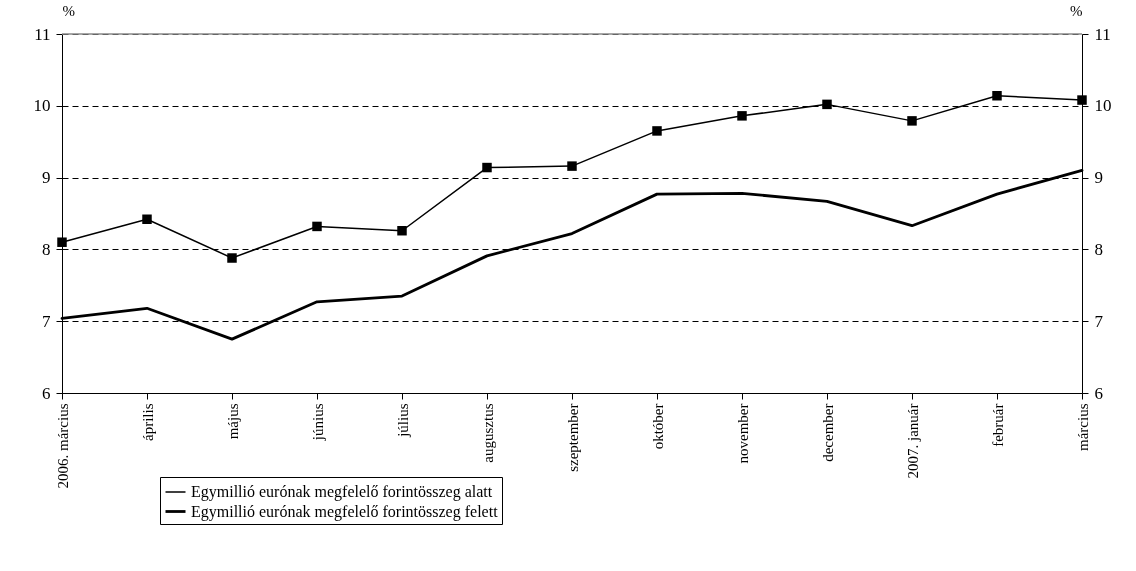  I want to click on legend-label: Egymillió eurónak megfelelő forintösszeg alatt, so click(342, 492).